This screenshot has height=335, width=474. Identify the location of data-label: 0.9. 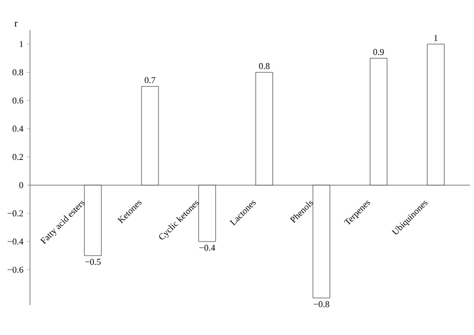
(378, 51).